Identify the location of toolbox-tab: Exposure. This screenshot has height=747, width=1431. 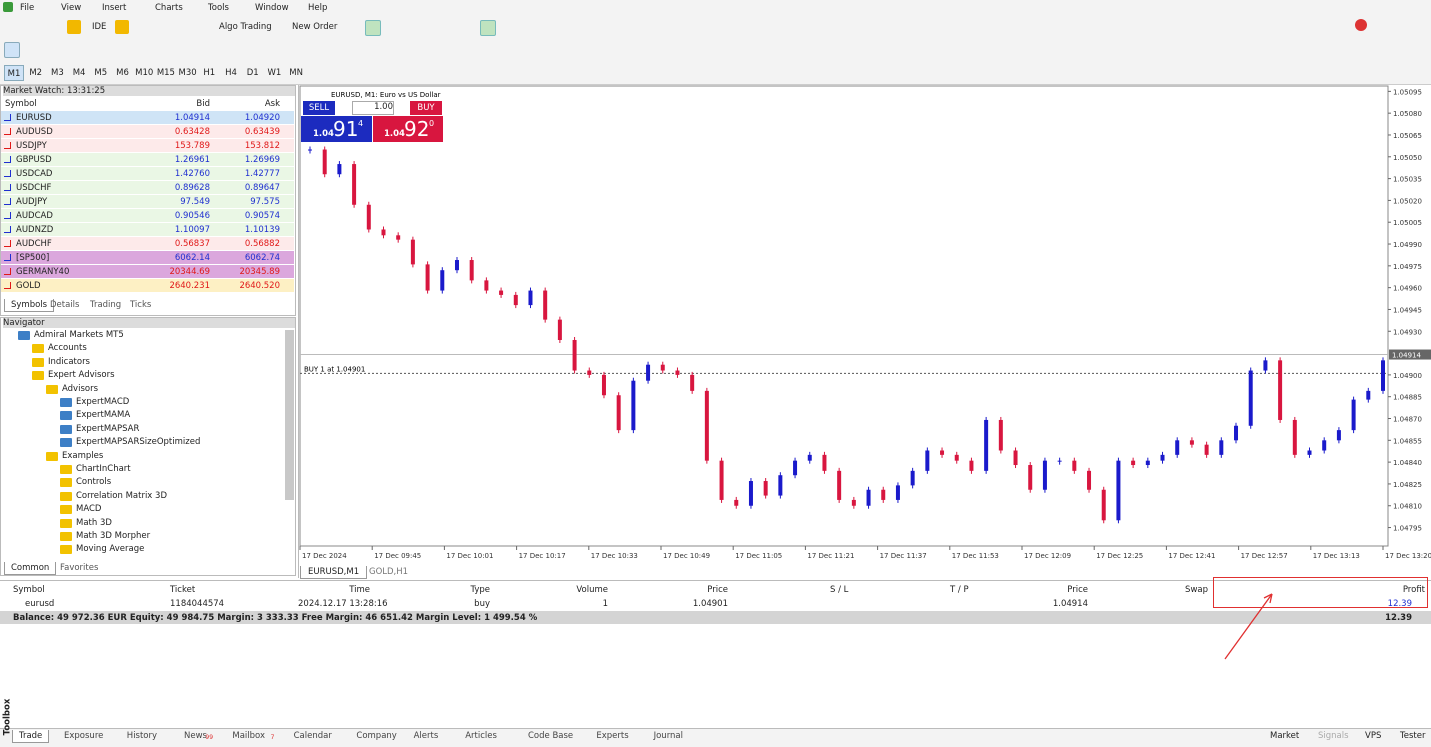
(84, 736).